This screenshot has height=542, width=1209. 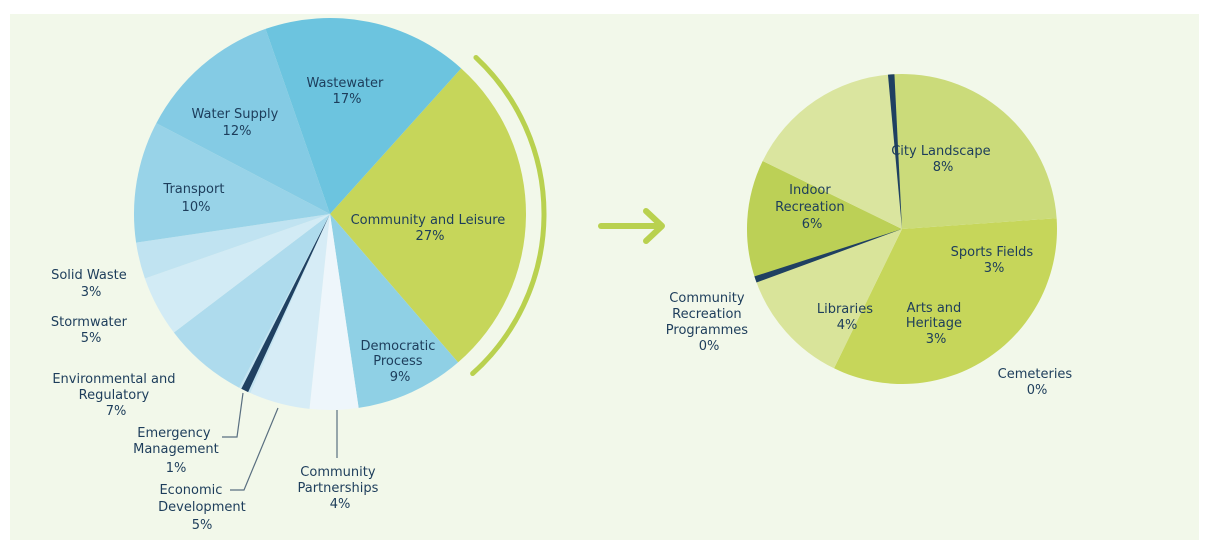 What do you see at coordinates (894, 151) in the screenshot?
I see `pie-slice-community-recreation-programmes` at bounding box center [894, 151].